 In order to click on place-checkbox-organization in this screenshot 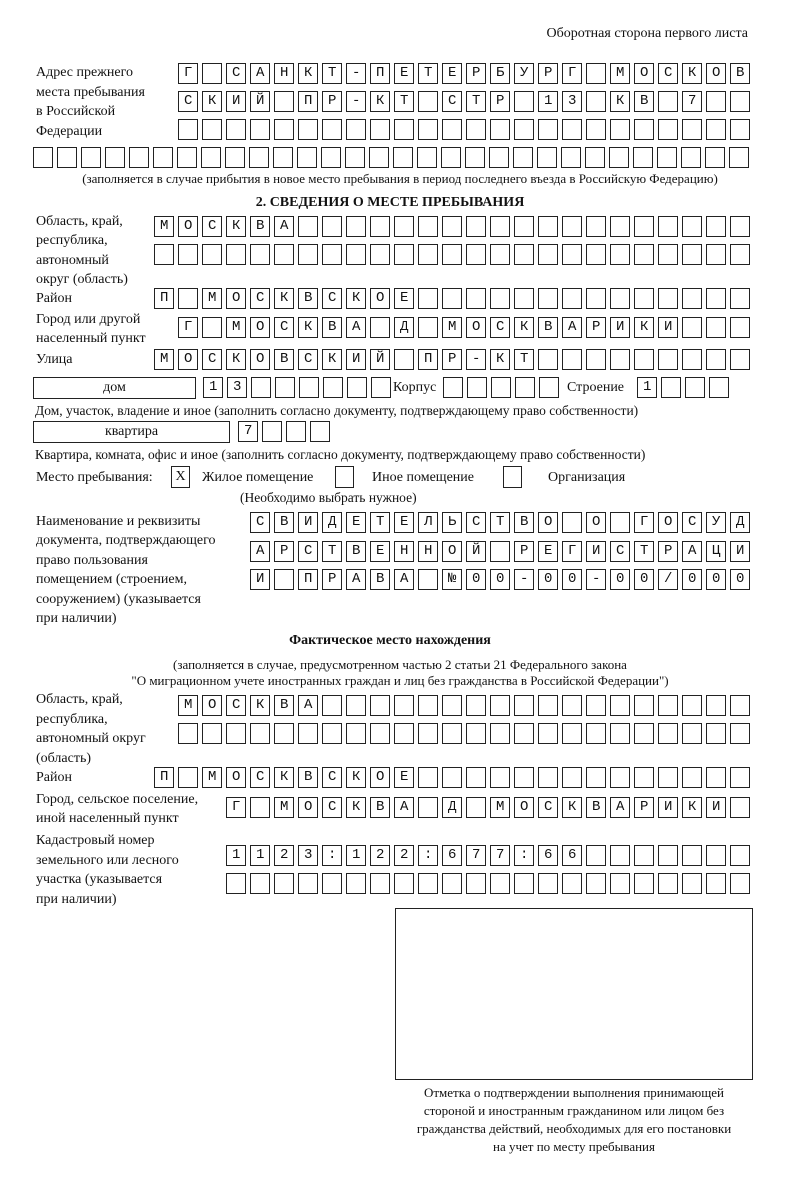, I will do `click(512, 477)`.